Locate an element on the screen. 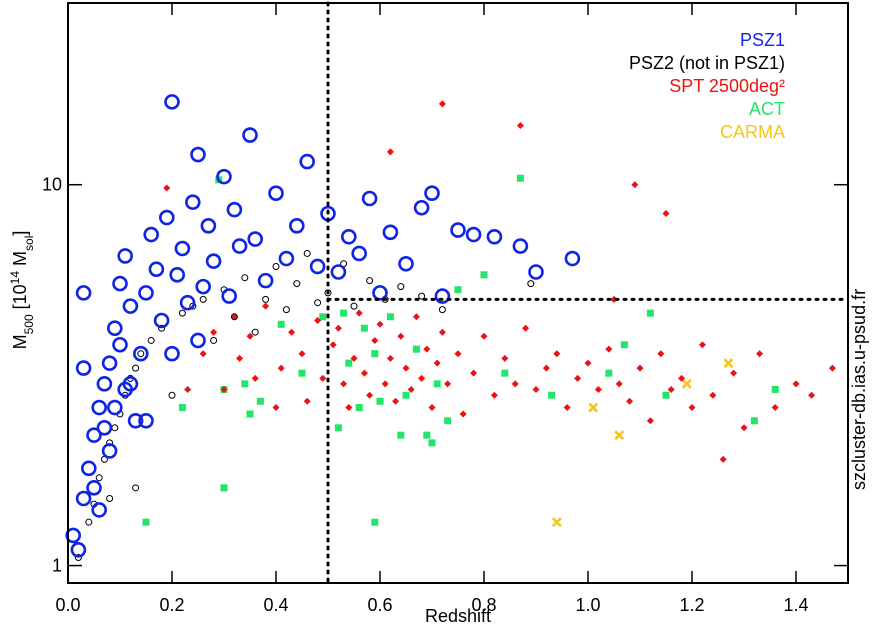 Image resolution: width=872 pixels, height=631 pixels. x-axis-label: Redshift is located at coordinates (458, 616).